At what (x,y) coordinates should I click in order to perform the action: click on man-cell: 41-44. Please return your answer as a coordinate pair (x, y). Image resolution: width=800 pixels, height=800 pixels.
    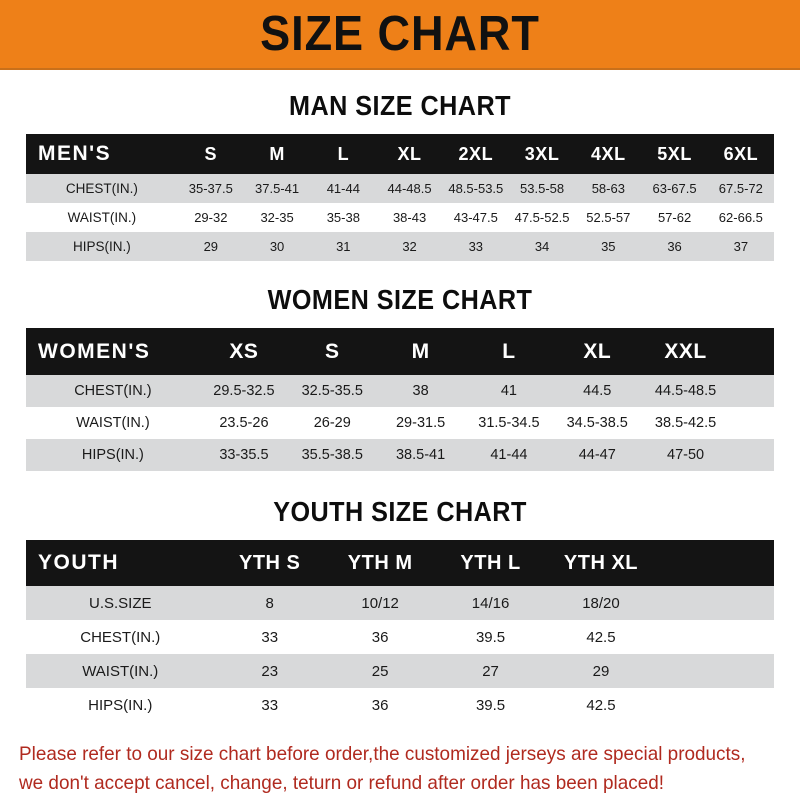
    Looking at the image, I should click on (343, 188).